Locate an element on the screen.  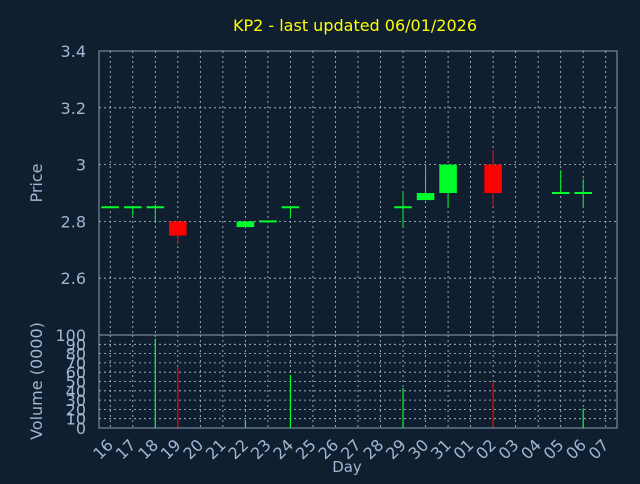
volume-y-tick-label: 50 is located at coordinates (76, 382).